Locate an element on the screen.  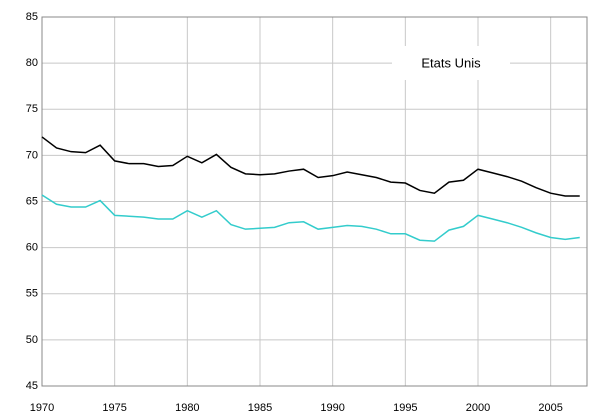
y-tick-label: 70 is located at coordinates (32, 155).